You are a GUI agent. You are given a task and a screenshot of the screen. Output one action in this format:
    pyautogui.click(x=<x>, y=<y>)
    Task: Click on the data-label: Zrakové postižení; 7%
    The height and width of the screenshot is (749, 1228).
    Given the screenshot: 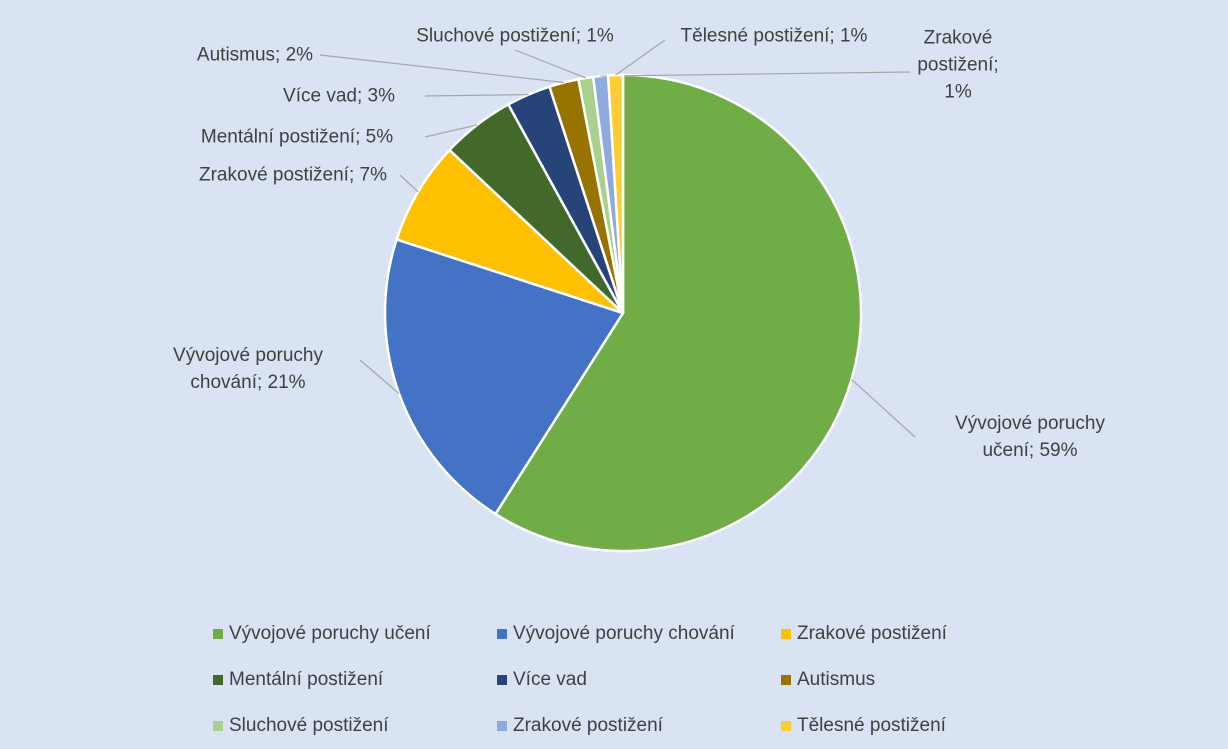 What is the action you would take?
    pyautogui.click(x=293, y=175)
    